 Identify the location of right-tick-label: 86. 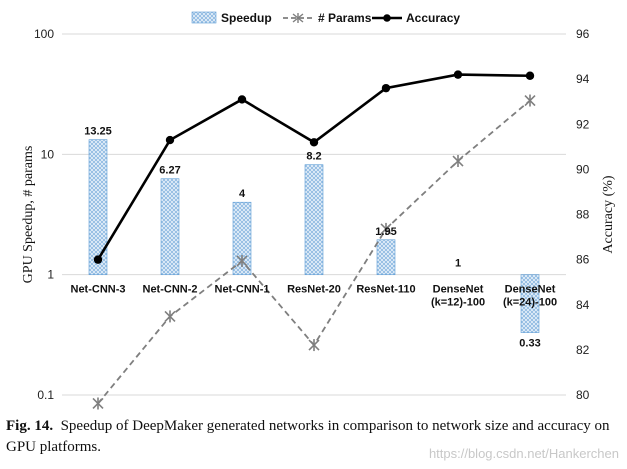
(583, 260).